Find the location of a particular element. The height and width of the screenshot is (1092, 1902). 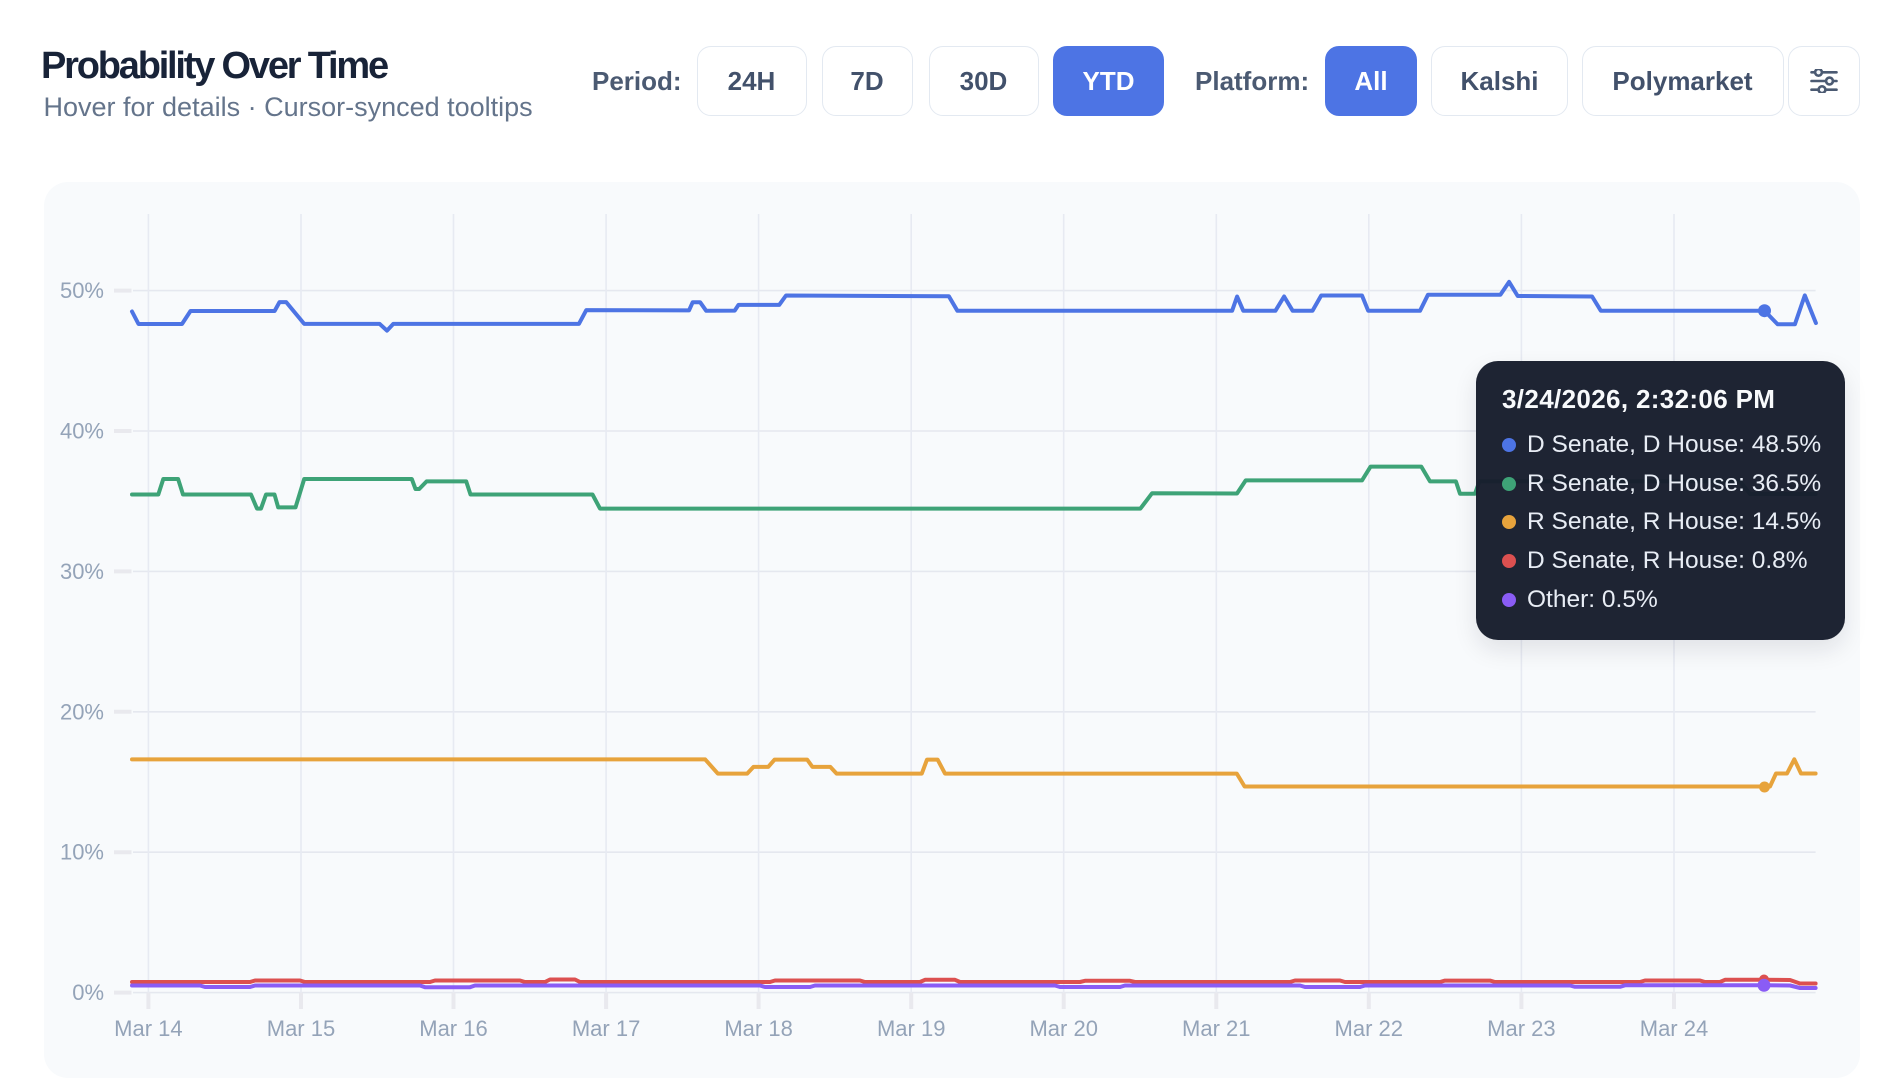

svg-text: Mar 20 is located at coordinates (1063, 1028).